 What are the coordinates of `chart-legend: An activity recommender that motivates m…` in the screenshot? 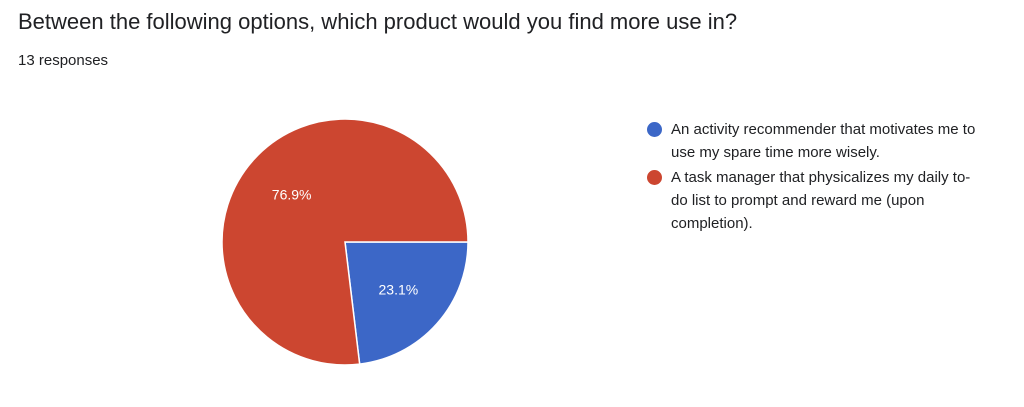 It's located at (812, 177).